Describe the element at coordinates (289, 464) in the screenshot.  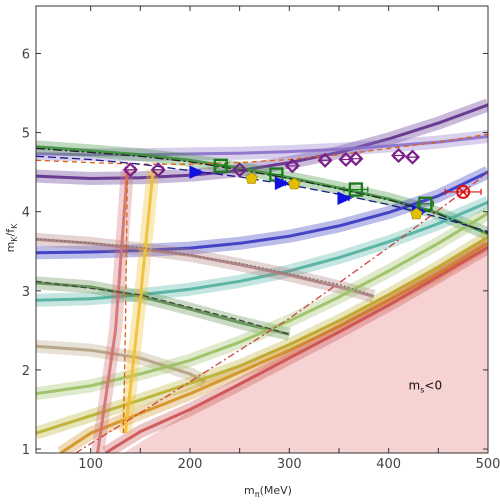
I see `x-tick-label: 300` at that location.